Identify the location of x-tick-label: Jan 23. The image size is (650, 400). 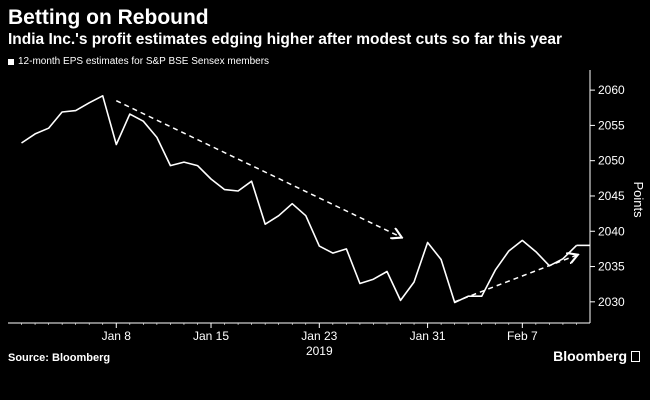
(319, 336).